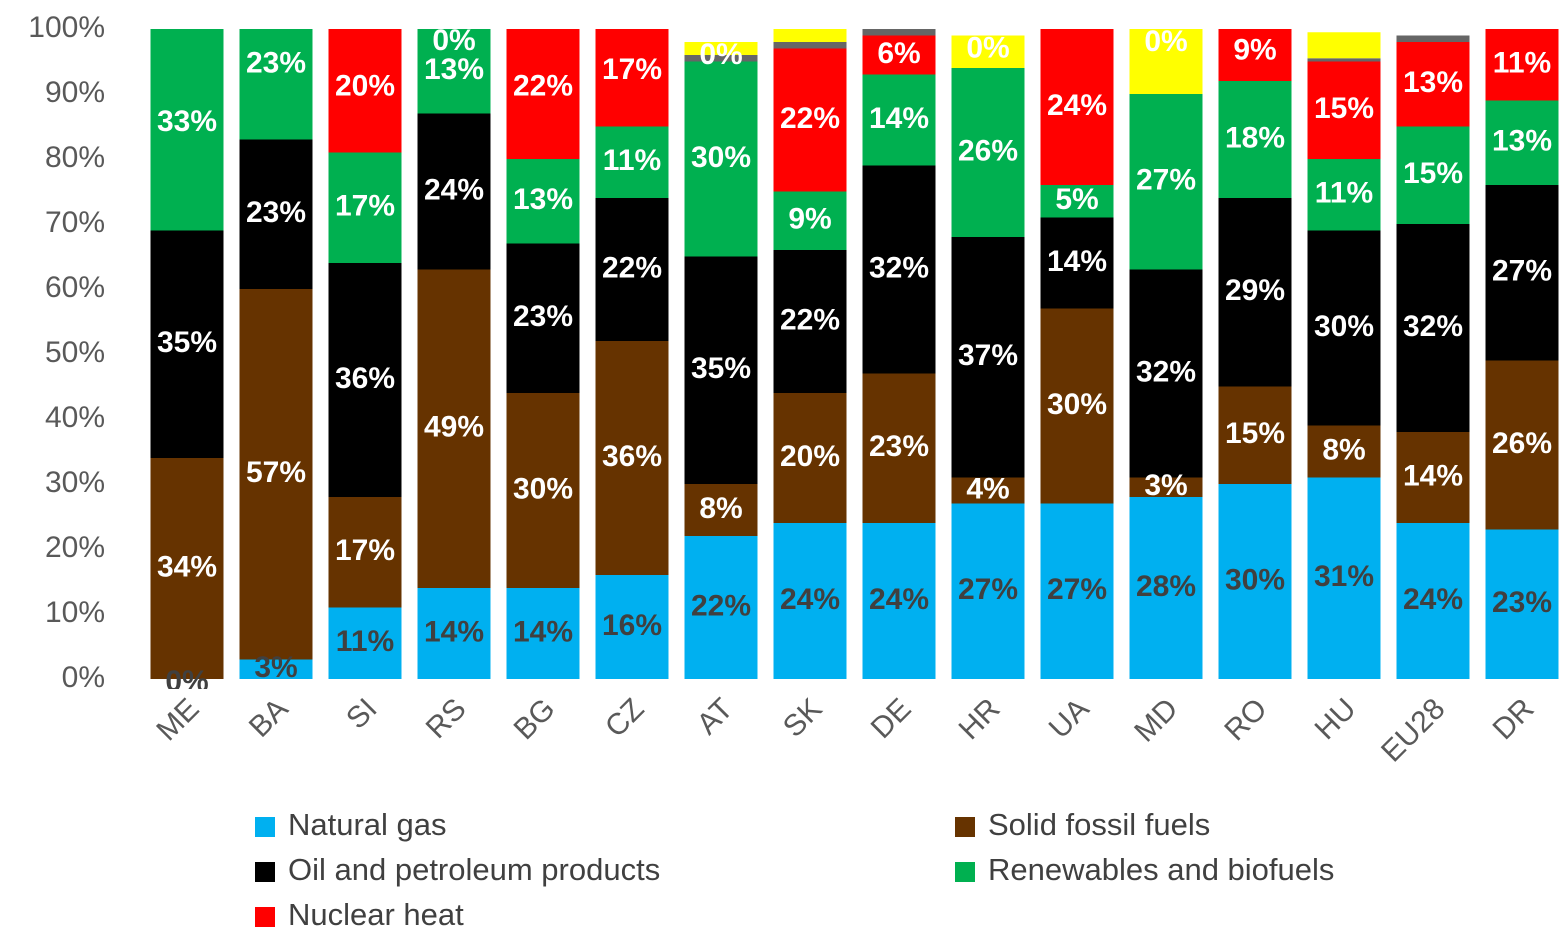  I want to click on x-tick-label: SI, so click(361, 713).